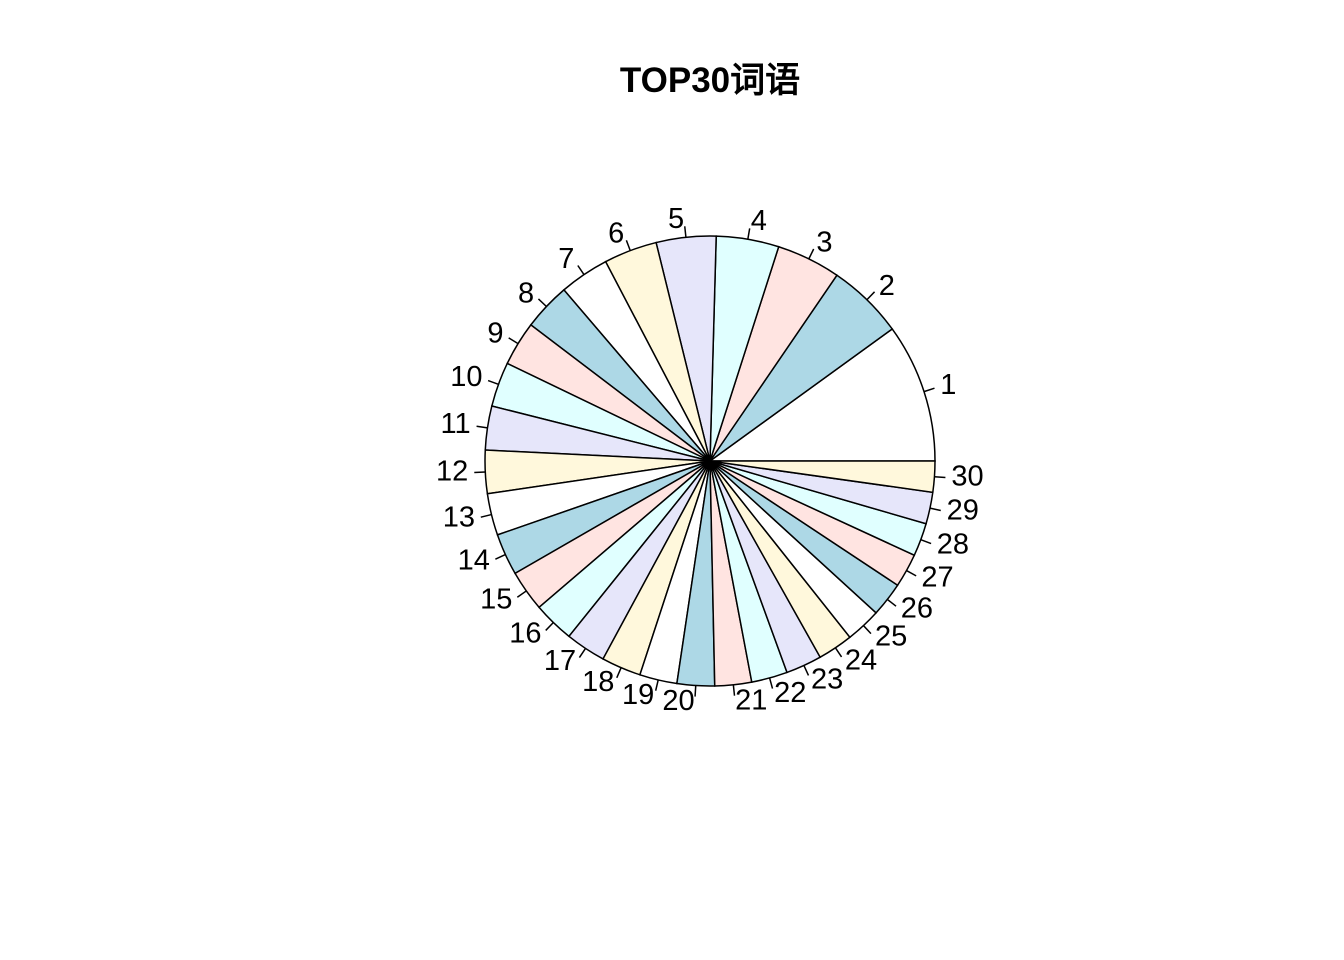 The height and width of the screenshot is (960, 1344). I want to click on chart-title: TOP30词语, so click(710, 80).